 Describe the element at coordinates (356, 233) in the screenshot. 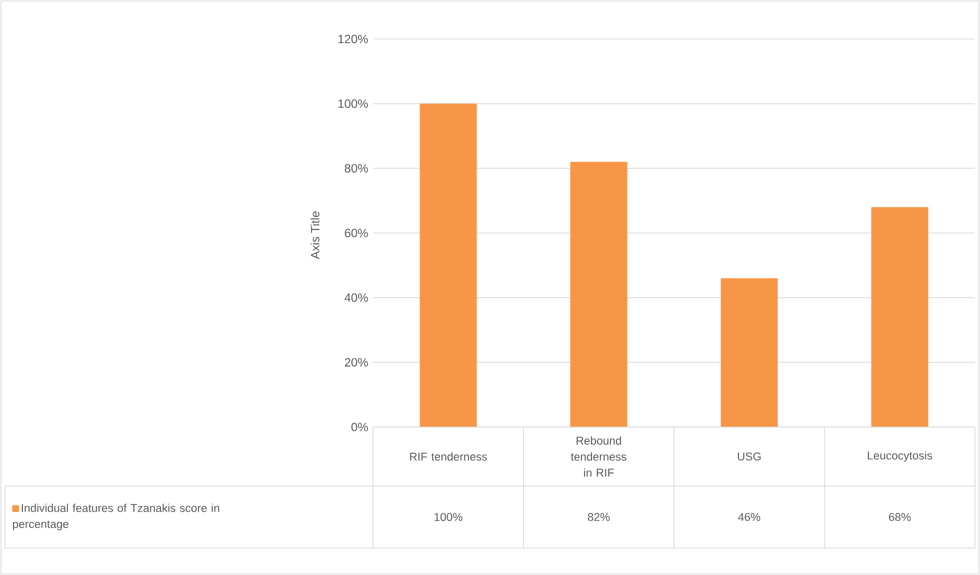

I see `y-tick-label: 60%` at that location.